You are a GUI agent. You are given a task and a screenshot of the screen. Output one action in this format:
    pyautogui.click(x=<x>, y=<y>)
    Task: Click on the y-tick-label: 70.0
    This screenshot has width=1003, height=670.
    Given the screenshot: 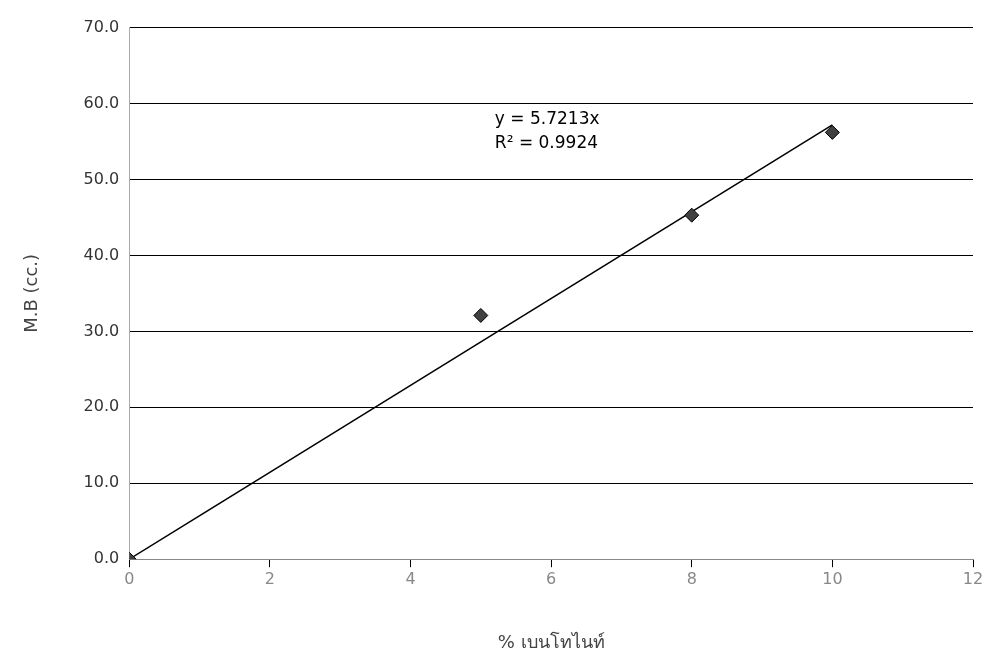 What is the action you would take?
    pyautogui.click(x=101, y=26)
    